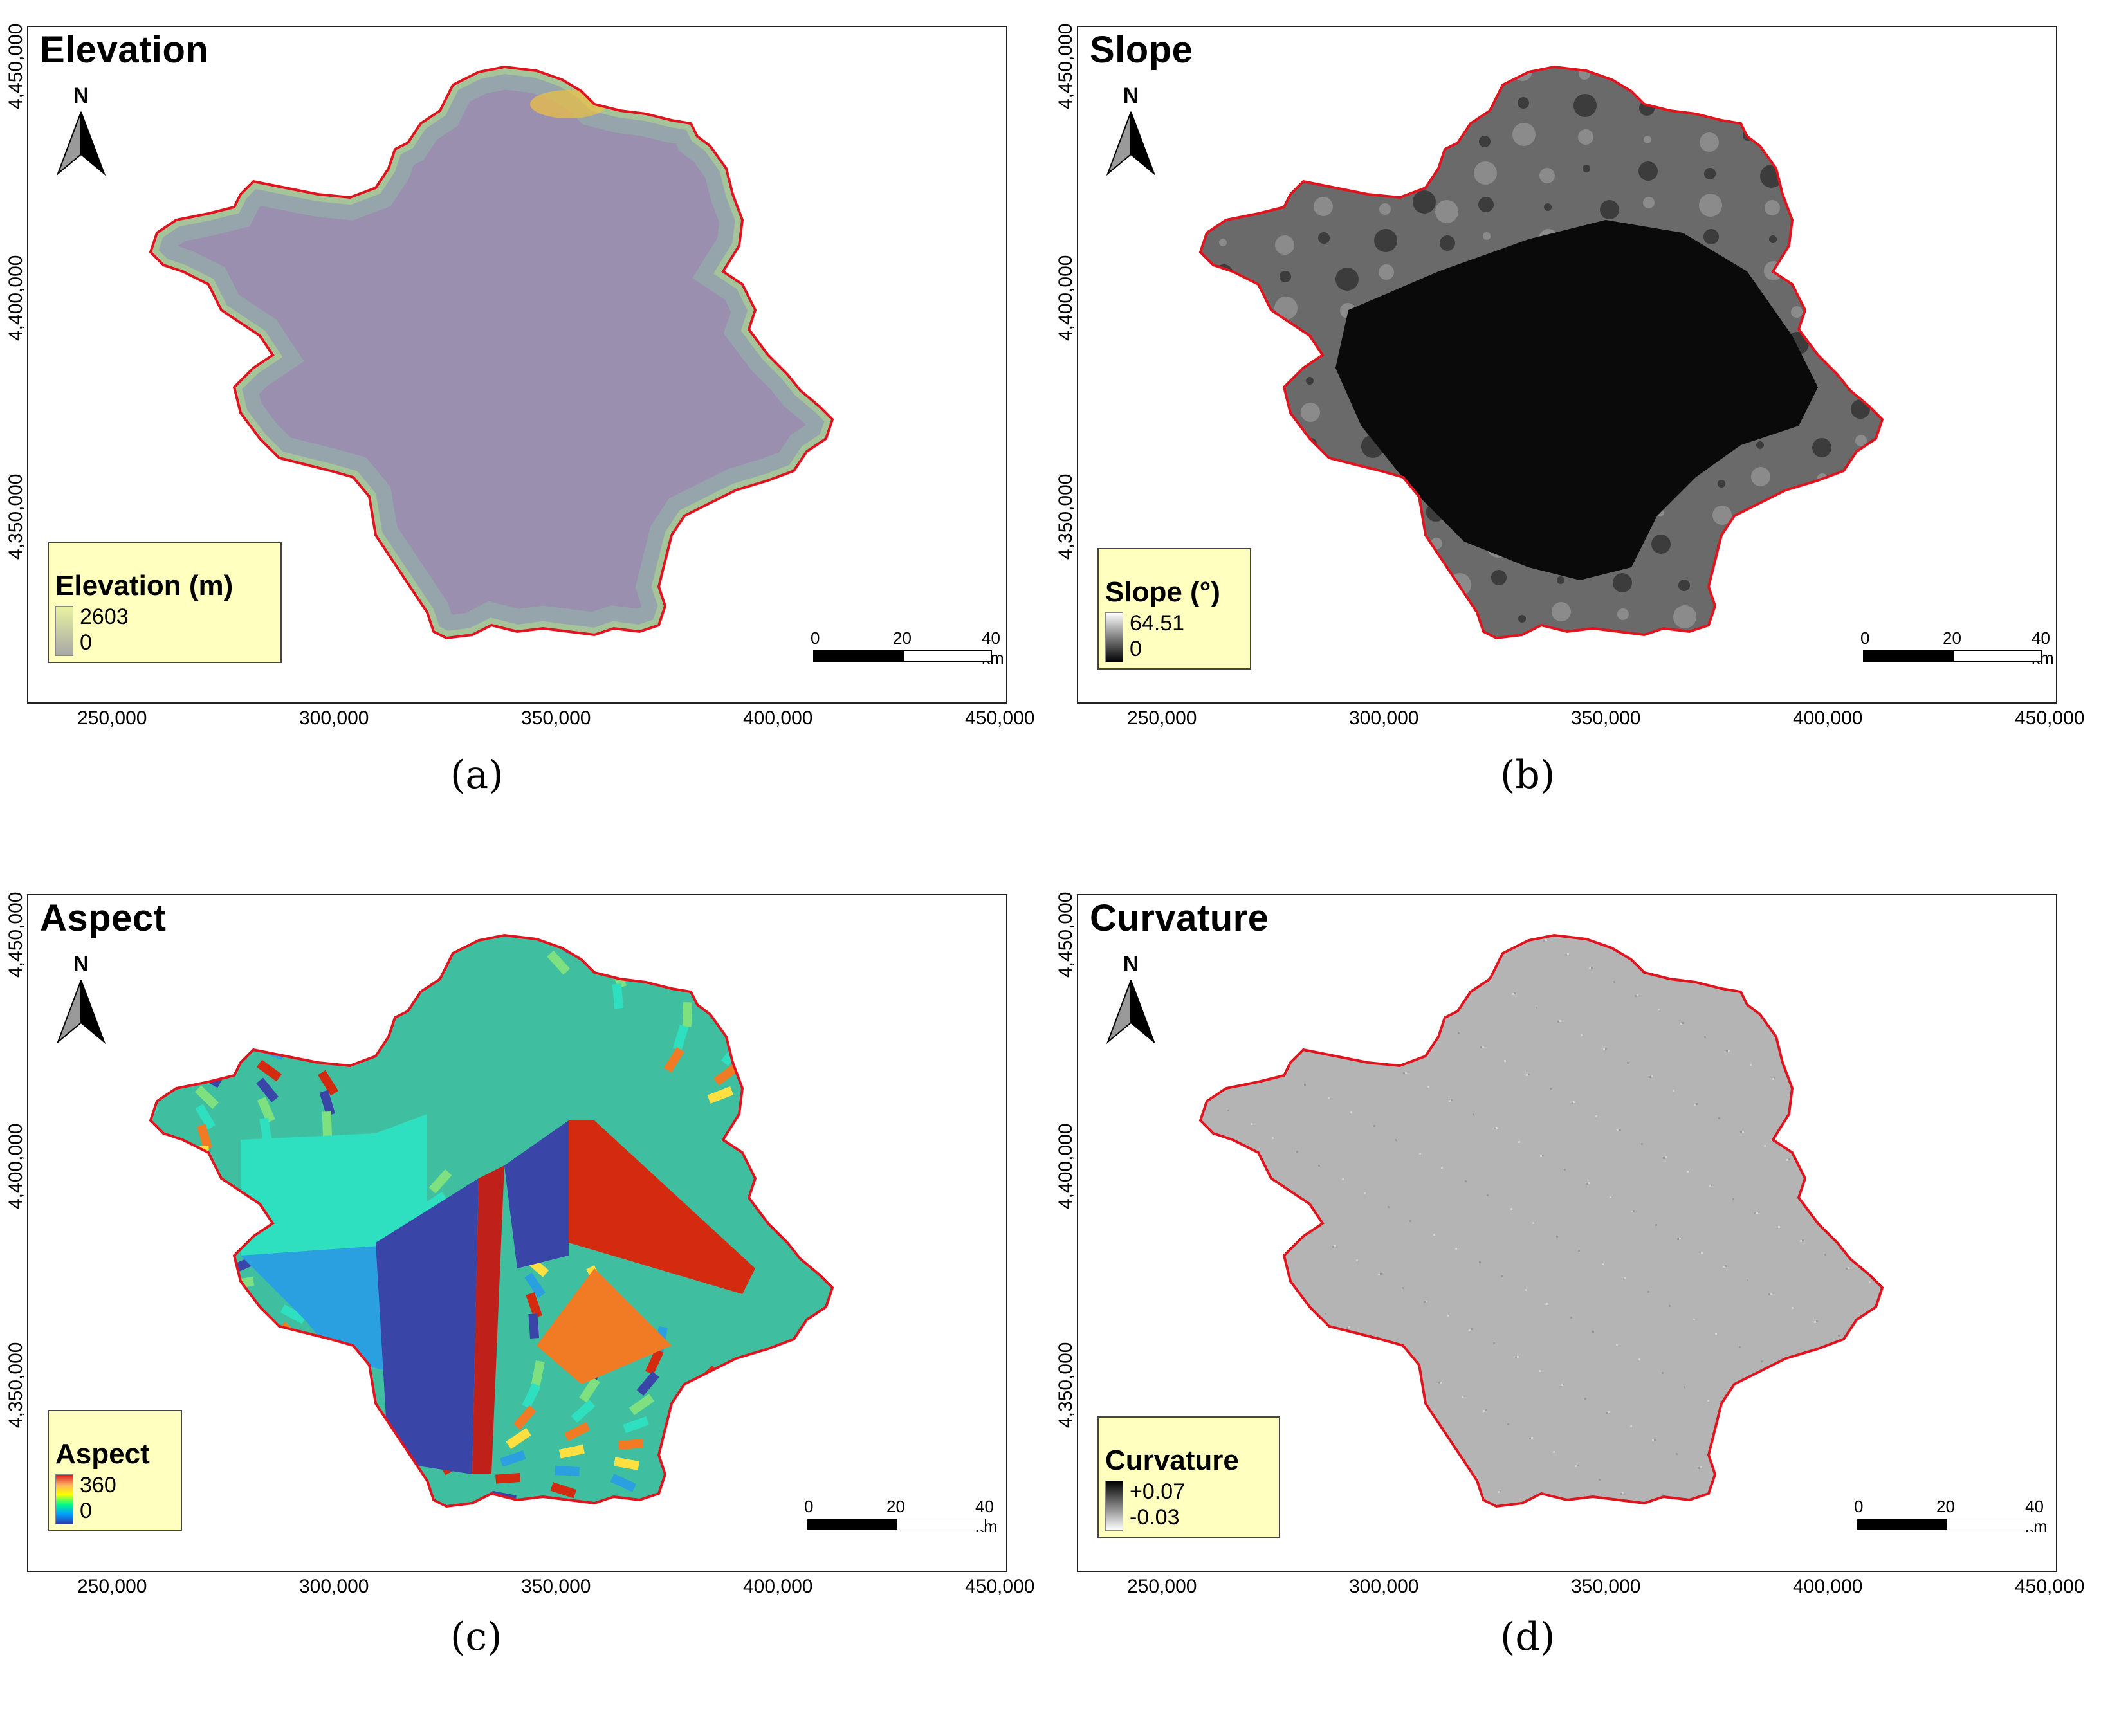  What do you see at coordinates (1141, 50) in the screenshot?
I see `panel-title: Slope` at bounding box center [1141, 50].